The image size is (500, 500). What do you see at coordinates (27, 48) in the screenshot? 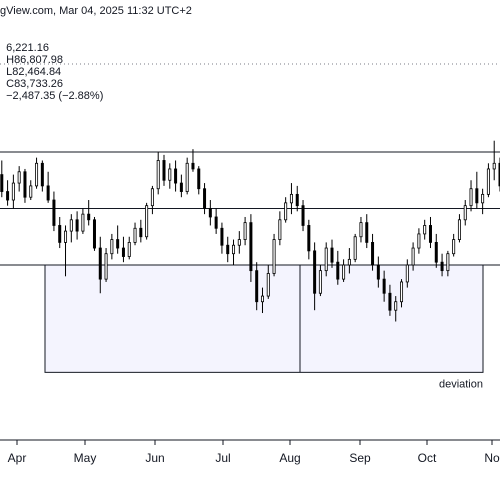
I see `ohlc-open-value: 6,221.16` at bounding box center [27, 48].